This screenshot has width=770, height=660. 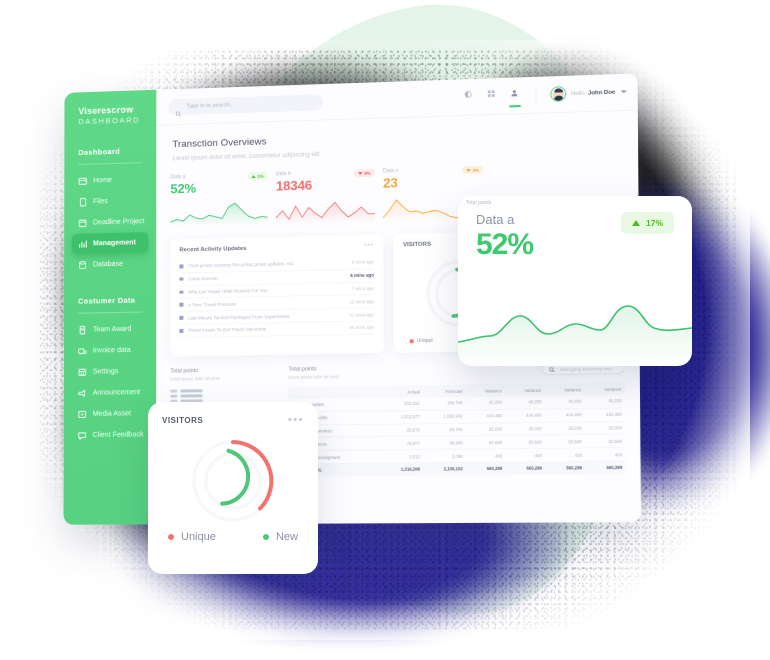 What do you see at coordinates (233, 481) in the screenshot?
I see `visitors-donut-chart` at bounding box center [233, 481].